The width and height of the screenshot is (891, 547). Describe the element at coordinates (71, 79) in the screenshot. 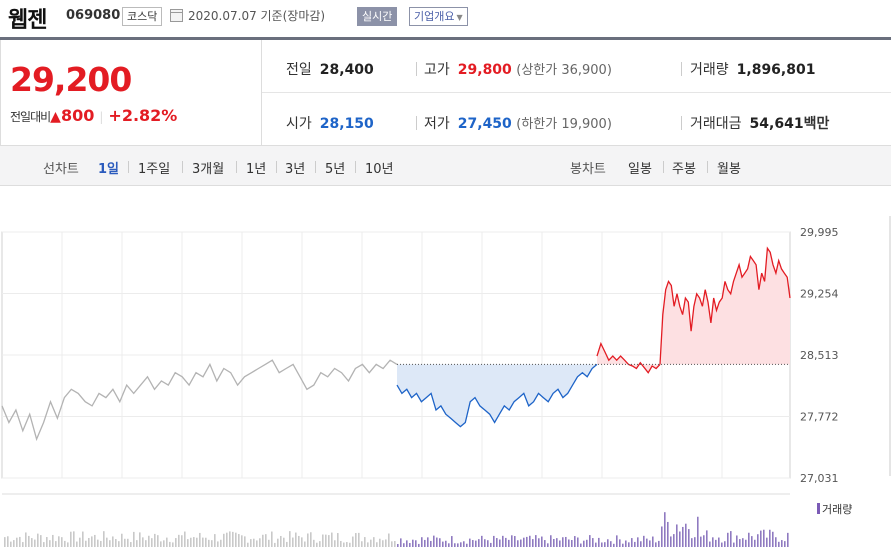

I see `current-price: 29,200` at that location.